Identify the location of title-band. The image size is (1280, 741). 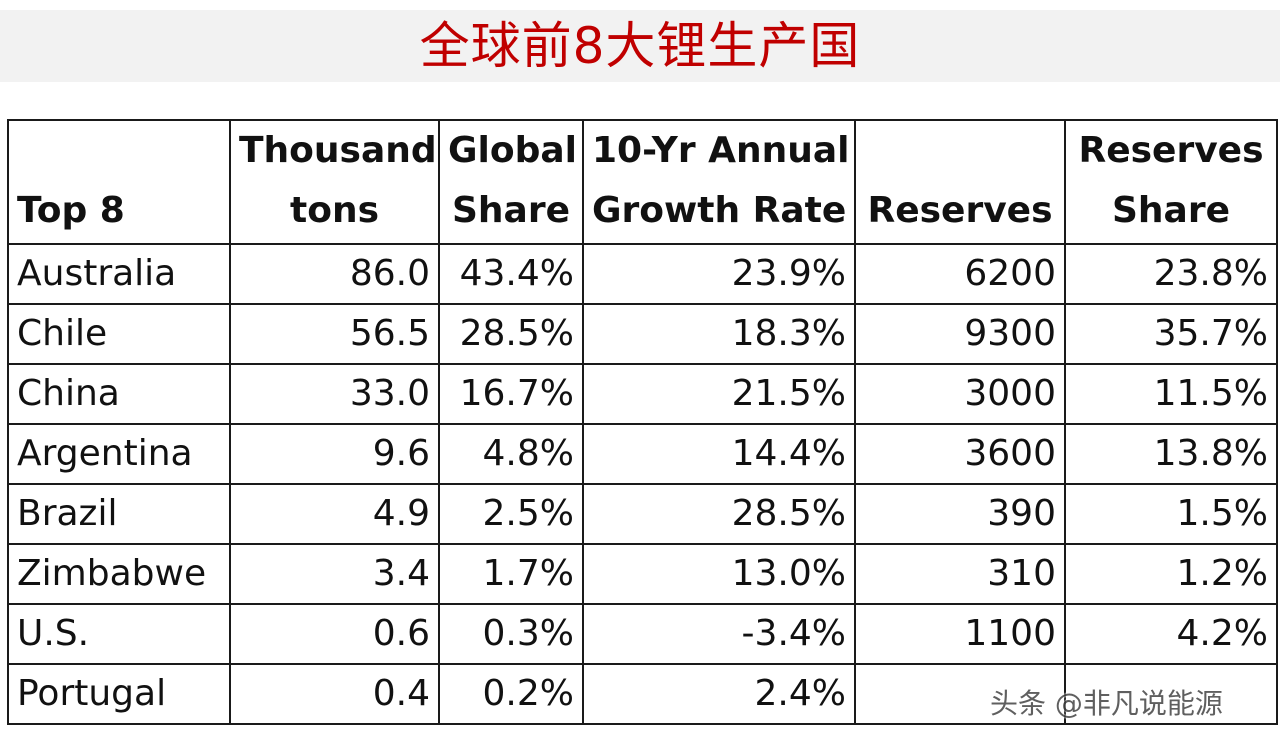
(640, 46).